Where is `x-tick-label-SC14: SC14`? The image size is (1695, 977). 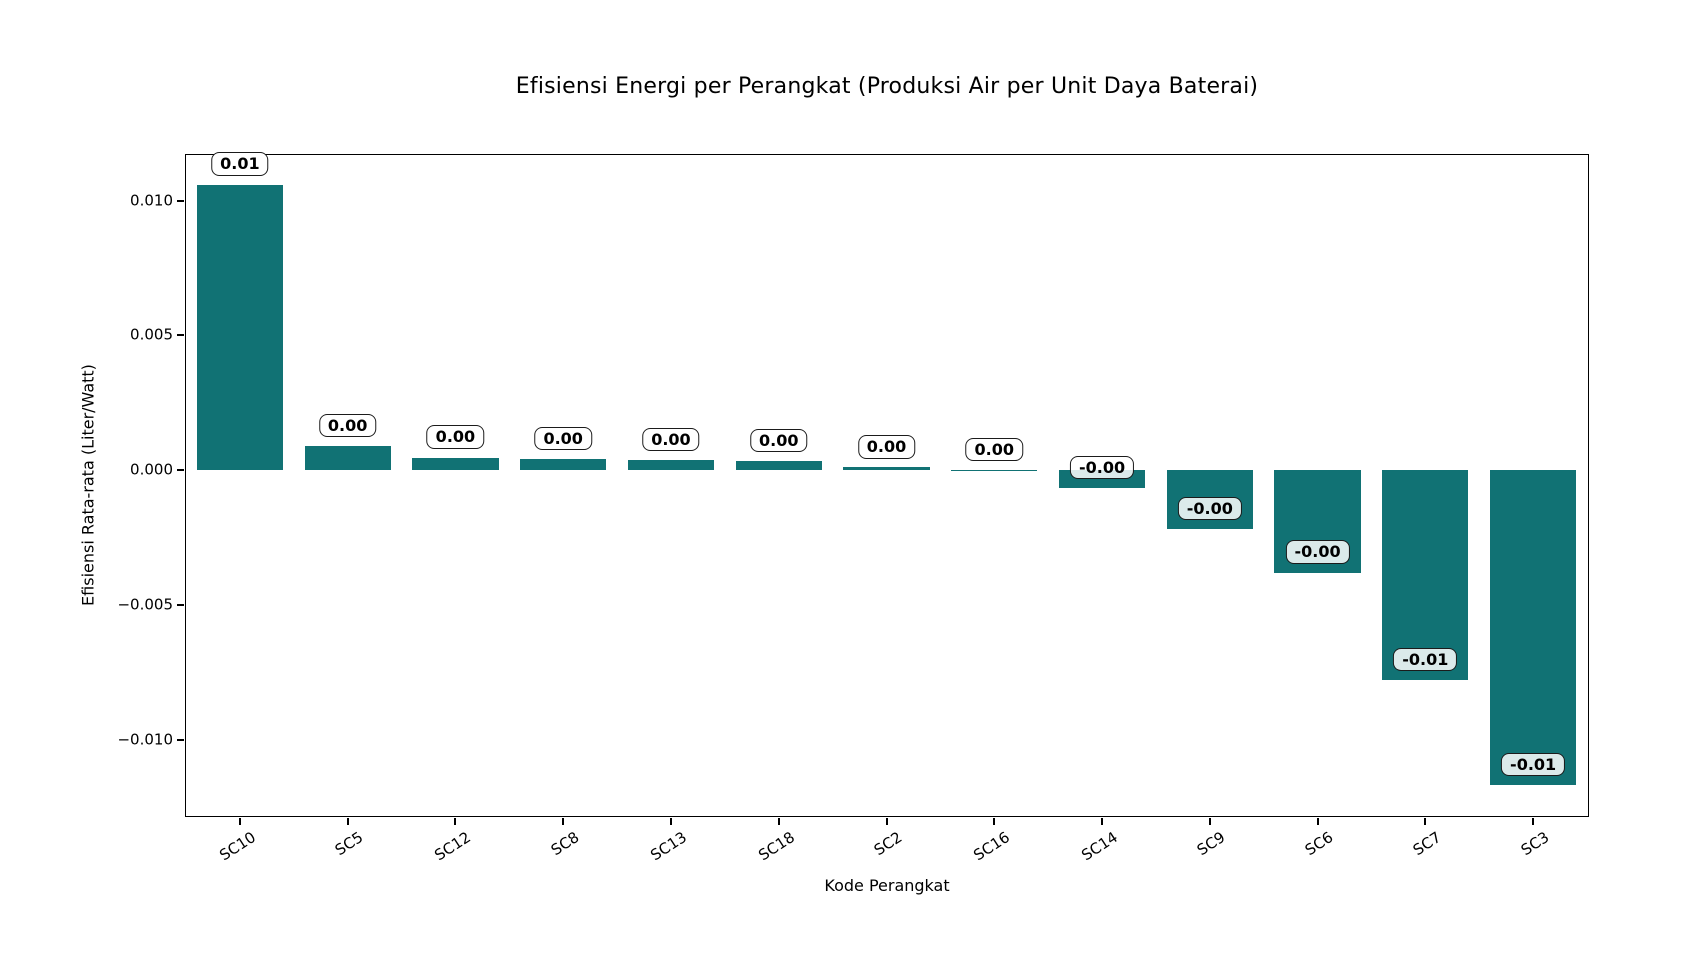 x-tick-label-SC14: SC14 is located at coordinates (1099, 846).